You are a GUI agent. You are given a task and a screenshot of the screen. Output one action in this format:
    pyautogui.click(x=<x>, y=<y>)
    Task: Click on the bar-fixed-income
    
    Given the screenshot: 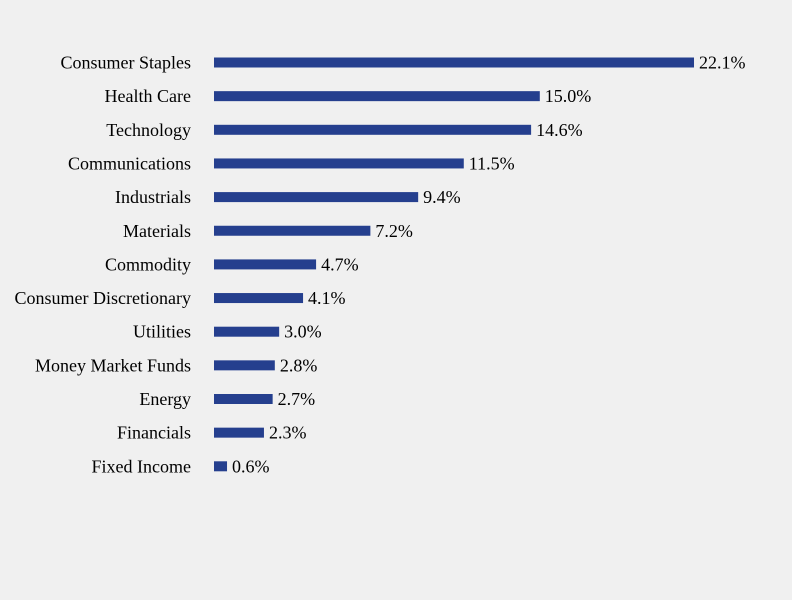 What is the action you would take?
    pyautogui.click(x=221, y=466)
    